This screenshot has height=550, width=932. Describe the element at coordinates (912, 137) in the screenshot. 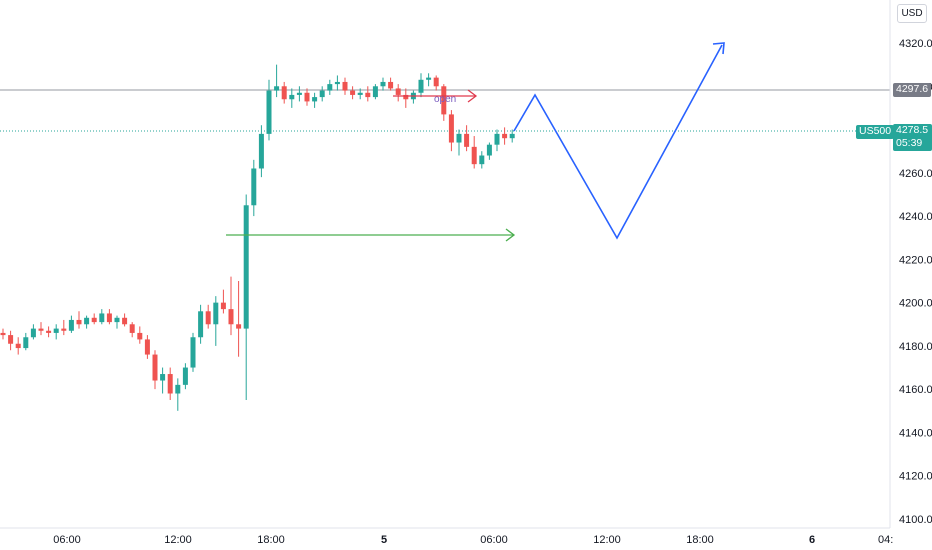

I see `current-price-tag: 4278.5 05:39` at that location.